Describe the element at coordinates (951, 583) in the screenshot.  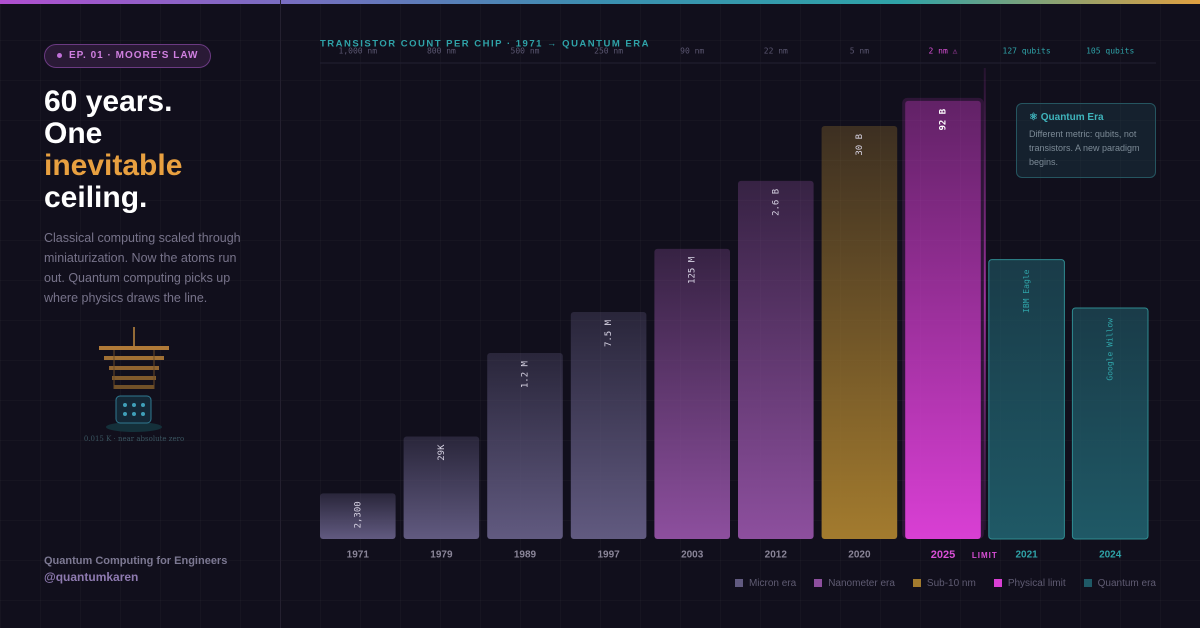
I see `legend-label: Sub-10 nm` at that location.